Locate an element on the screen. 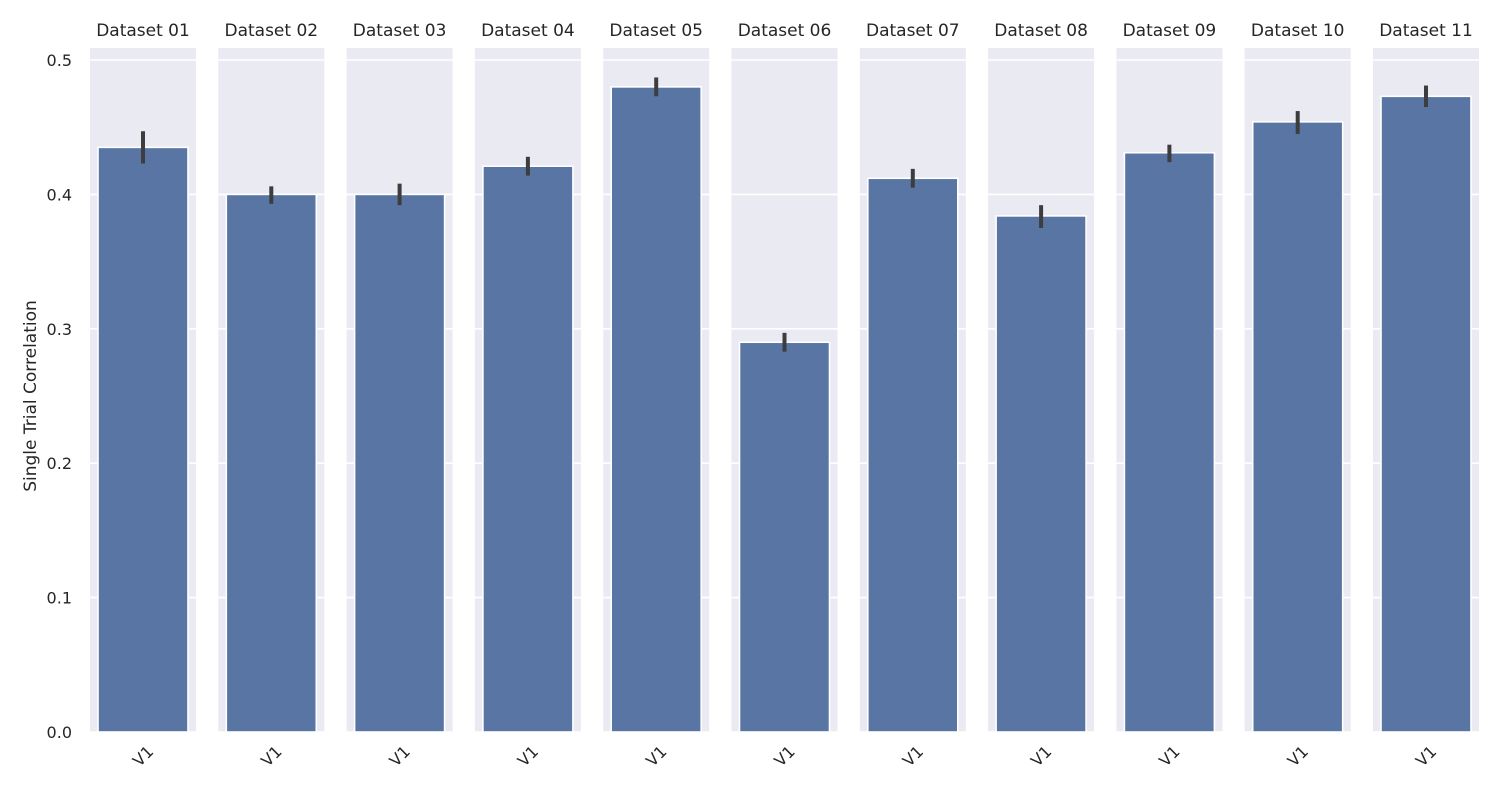  facet-panel: Dataset 03 V1 is located at coordinates (399, 395).